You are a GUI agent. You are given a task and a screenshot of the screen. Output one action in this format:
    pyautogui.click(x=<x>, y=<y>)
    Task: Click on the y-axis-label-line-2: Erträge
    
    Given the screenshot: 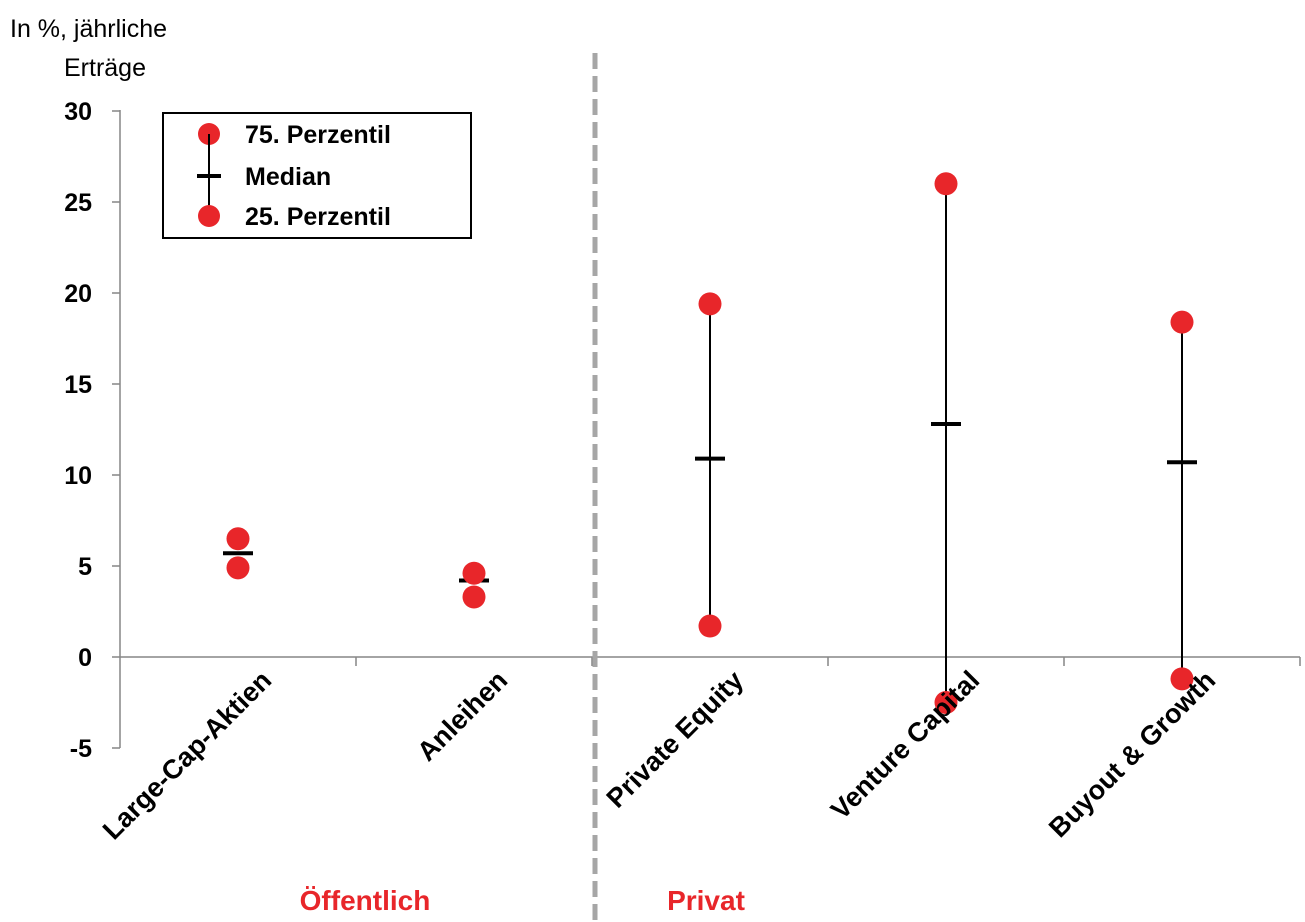 What is the action you would take?
    pyautogui.click(x=105, y=68)
    